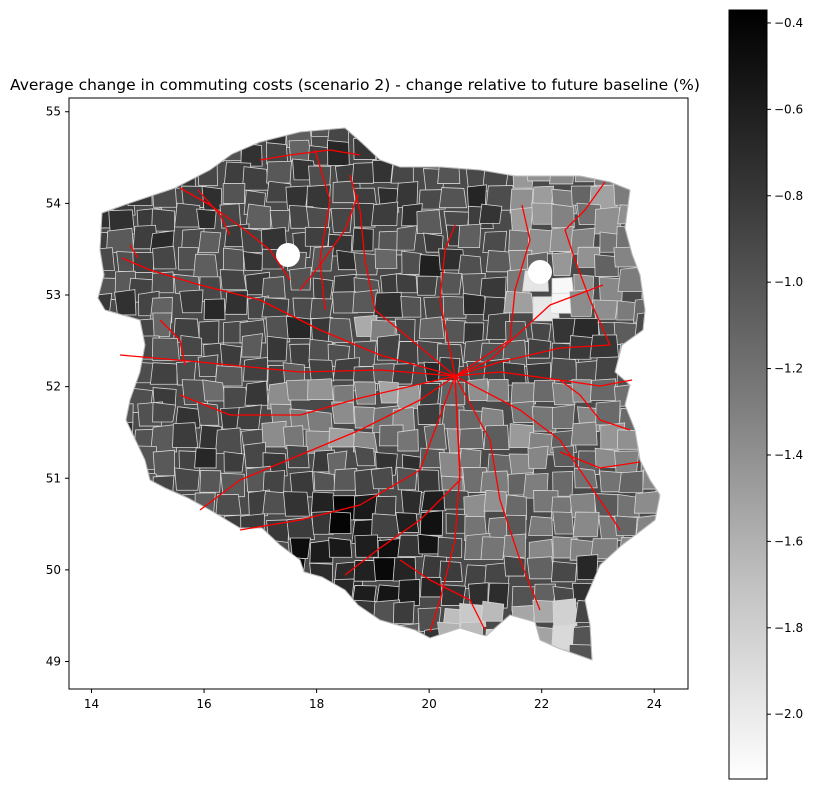 The image size is (820, 790). Describe the element at coordinates (57, 387) in the screenshot. I see `y-axis: 49 50 51 52 53 54 55` at that location.